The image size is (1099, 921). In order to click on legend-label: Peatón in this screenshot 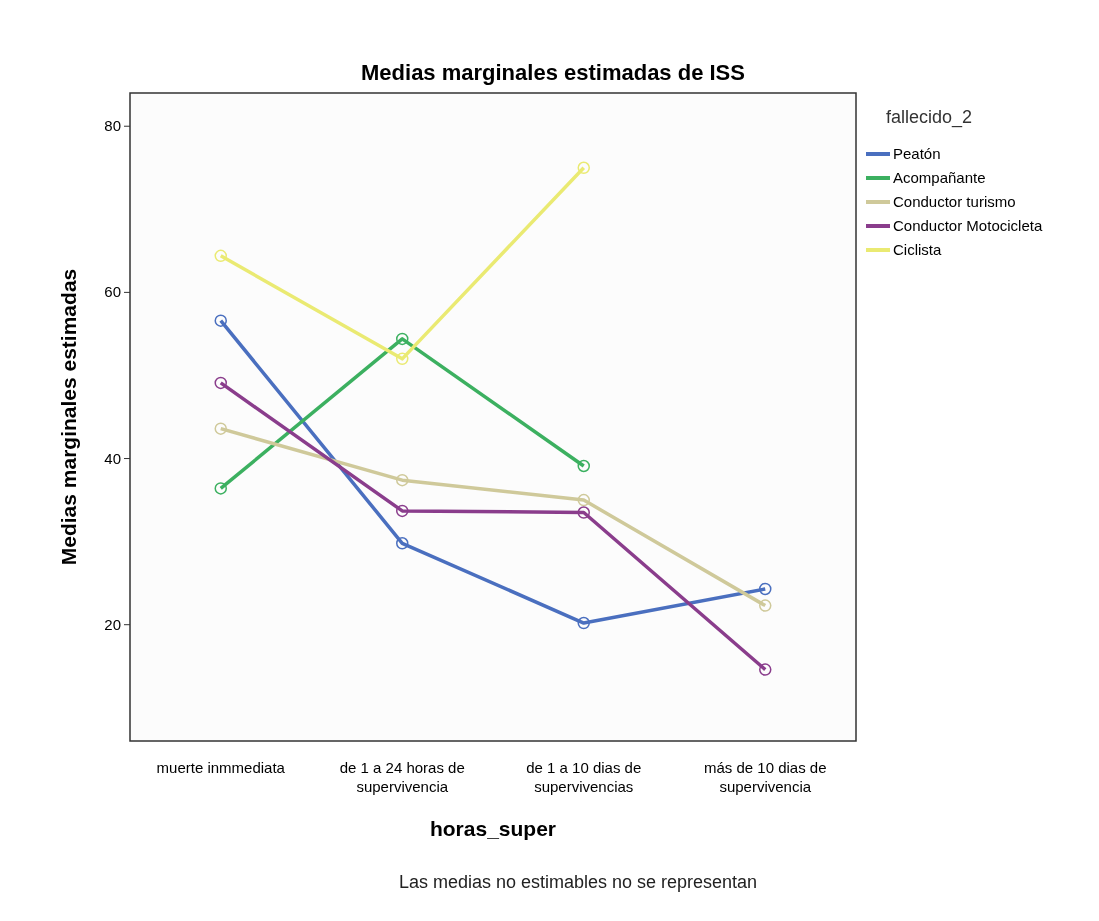, I will do `click(917, 153)`.